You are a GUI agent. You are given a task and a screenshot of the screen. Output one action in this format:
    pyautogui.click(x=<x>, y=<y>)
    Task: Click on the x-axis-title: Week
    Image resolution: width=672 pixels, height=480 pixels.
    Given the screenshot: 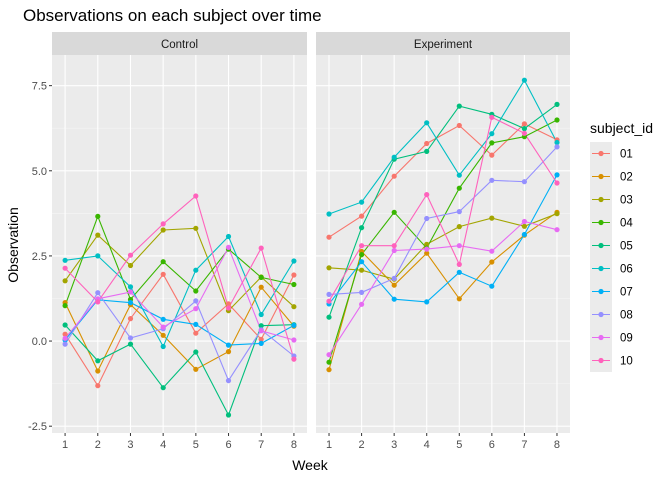 What is the action you would take?
    pyautogui.click(x=310, y=465)
    